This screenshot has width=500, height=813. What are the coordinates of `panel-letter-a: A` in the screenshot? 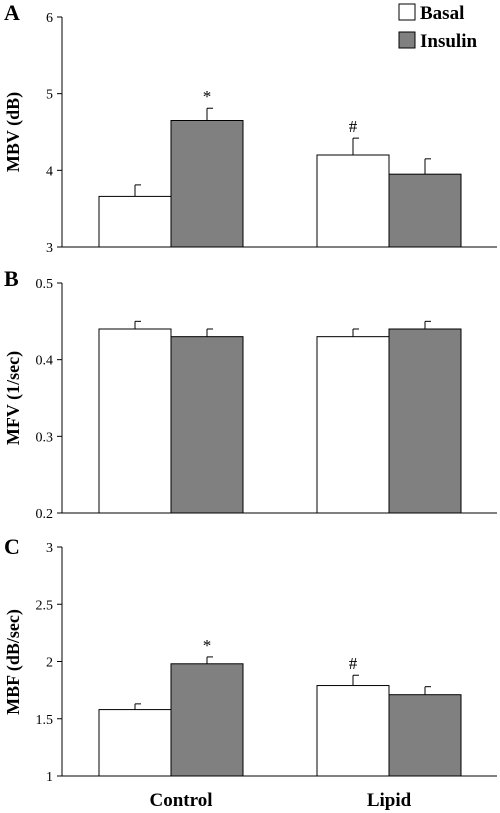 It's located at (12, 12).